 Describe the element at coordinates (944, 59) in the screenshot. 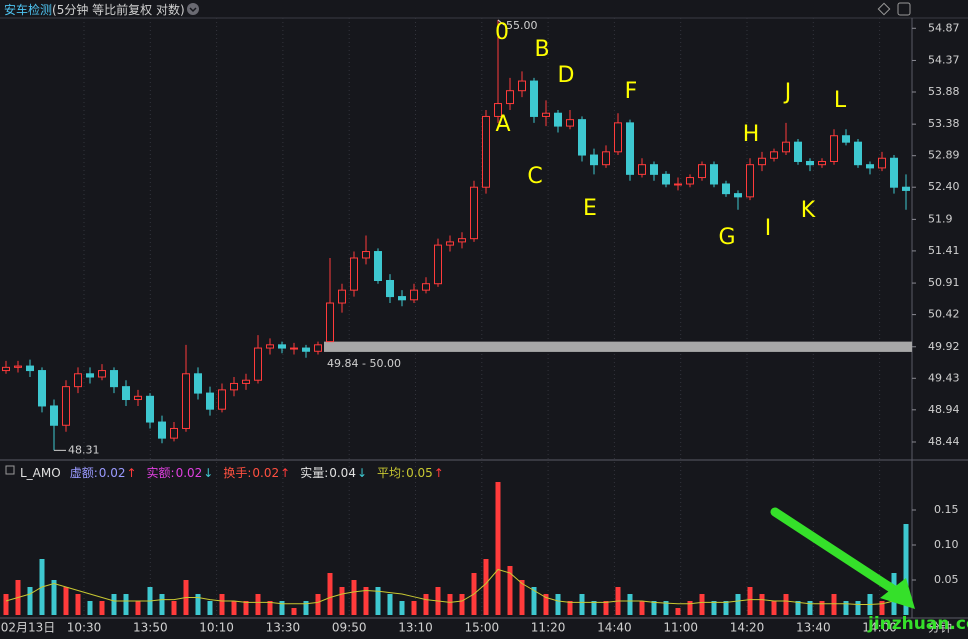

I see `y-tick-label: 54.37` at that location.